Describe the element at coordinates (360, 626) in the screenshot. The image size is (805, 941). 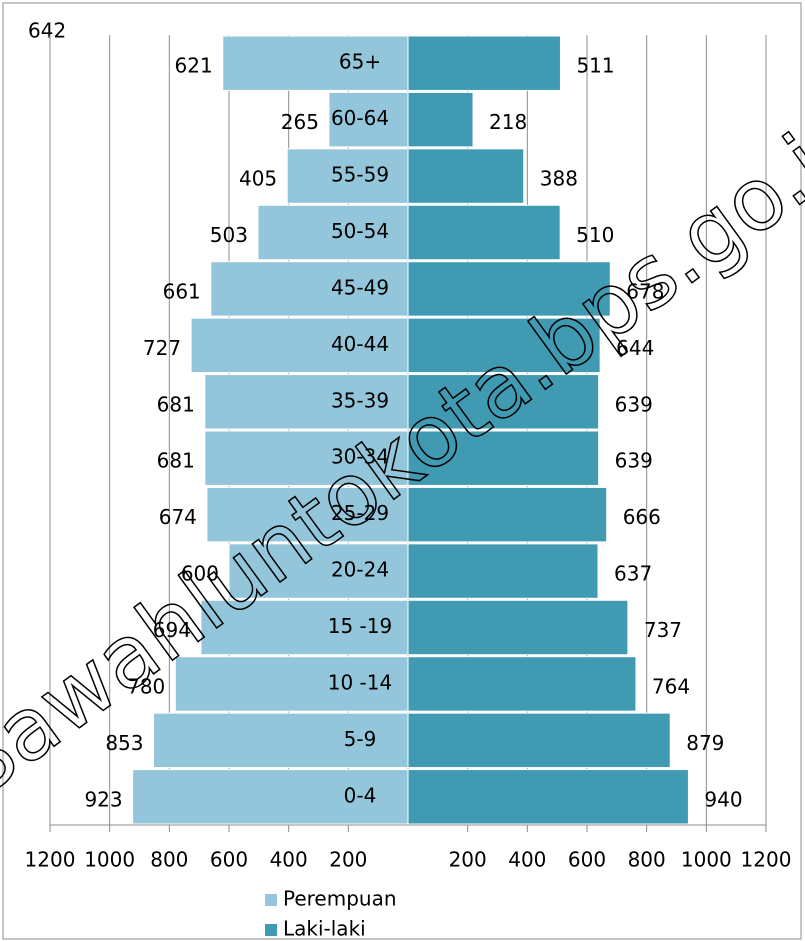
I see `category-label: 15 -19` at that location.